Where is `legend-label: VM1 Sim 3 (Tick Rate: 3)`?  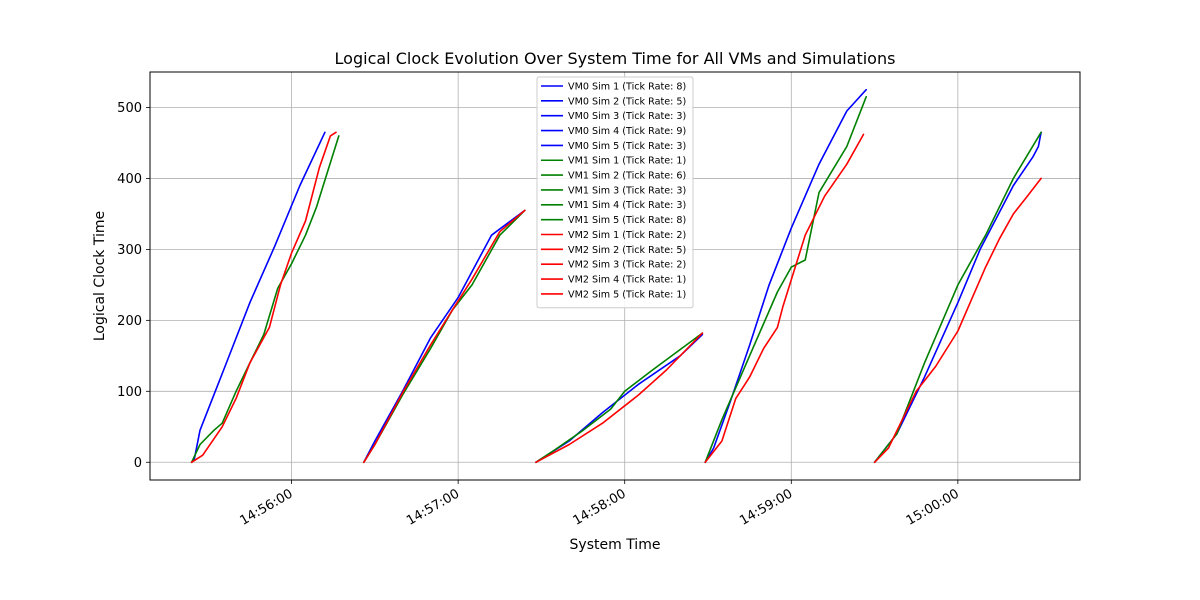 legend-label: VM1 Sim 3 (Tick Rate: 3) is located at coordinates (627, 190).